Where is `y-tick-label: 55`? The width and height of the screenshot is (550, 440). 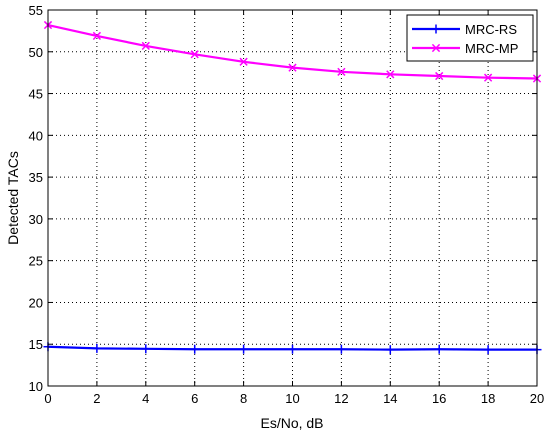
y-tick-label: 55 is located at coordinates (36, 10).